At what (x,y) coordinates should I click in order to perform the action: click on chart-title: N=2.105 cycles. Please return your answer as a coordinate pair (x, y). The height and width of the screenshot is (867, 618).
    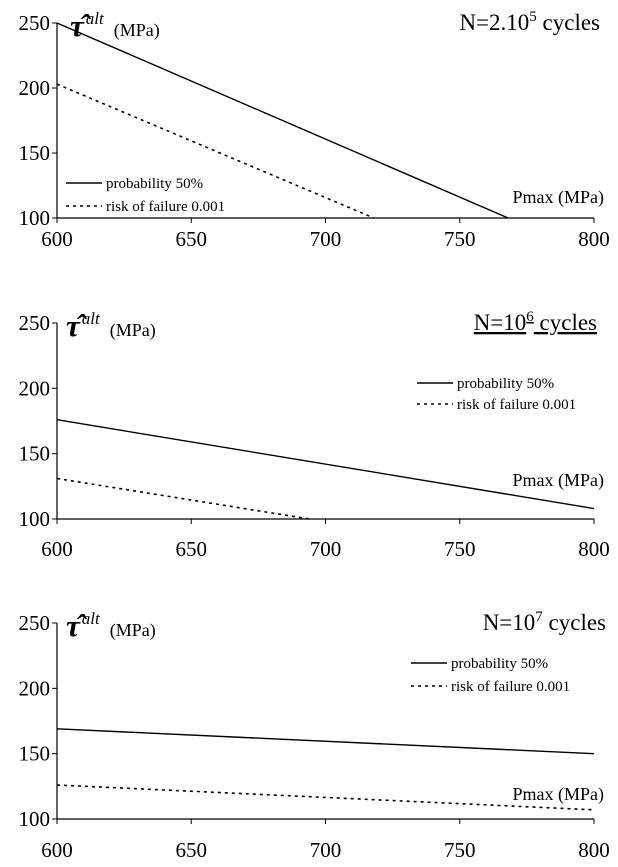
    Looking at the image, I should click on (529, 22).